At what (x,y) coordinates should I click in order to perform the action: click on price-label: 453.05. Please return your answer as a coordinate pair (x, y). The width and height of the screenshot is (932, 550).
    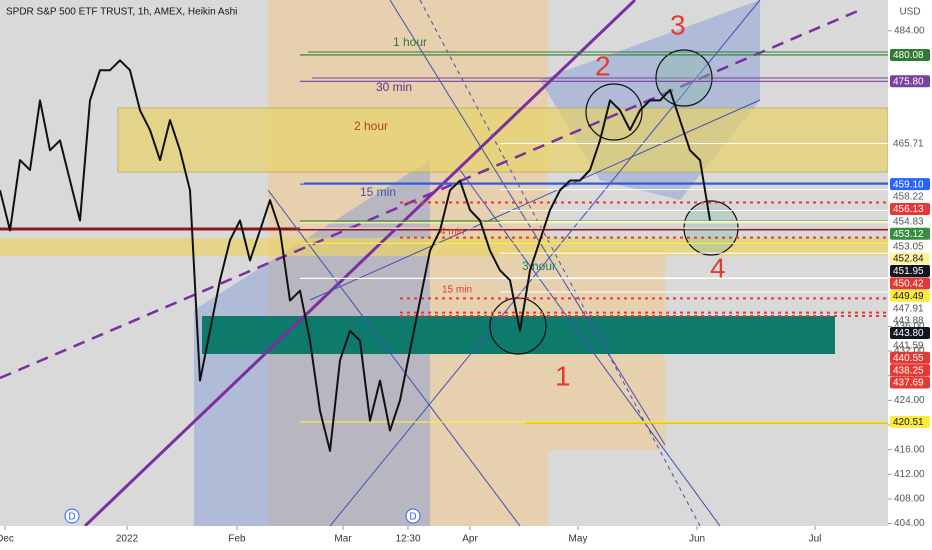
    Looking at the image, I should click on (908, 246).